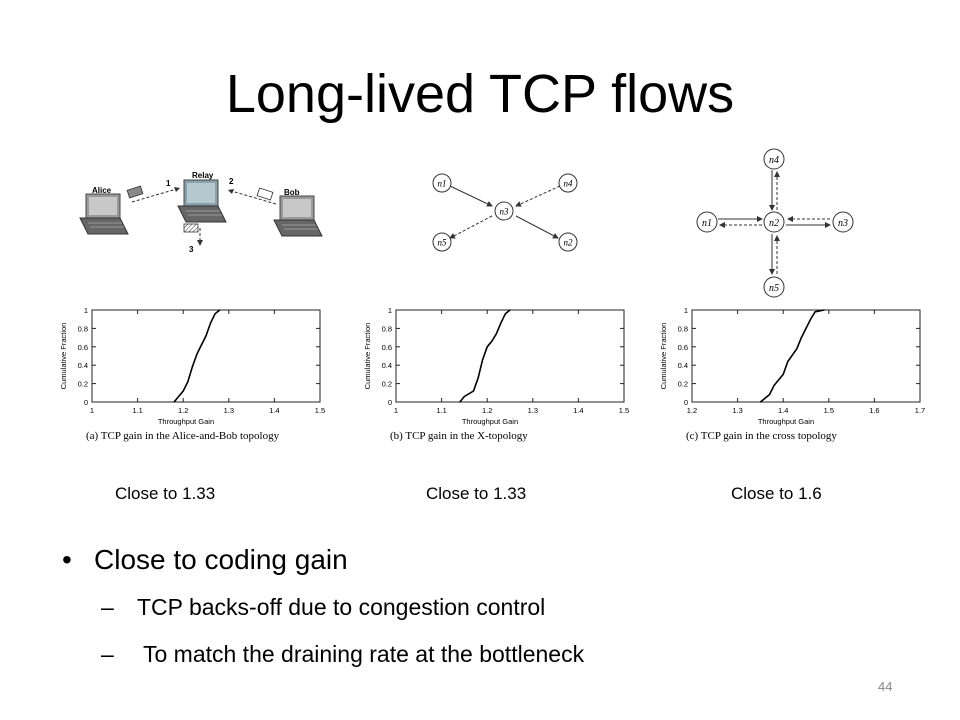 The height and width of the screenshot is (720, 960). I want to click on sub-bullet-1-text: TCP backs-off due to congestion control, so click(341, 607).